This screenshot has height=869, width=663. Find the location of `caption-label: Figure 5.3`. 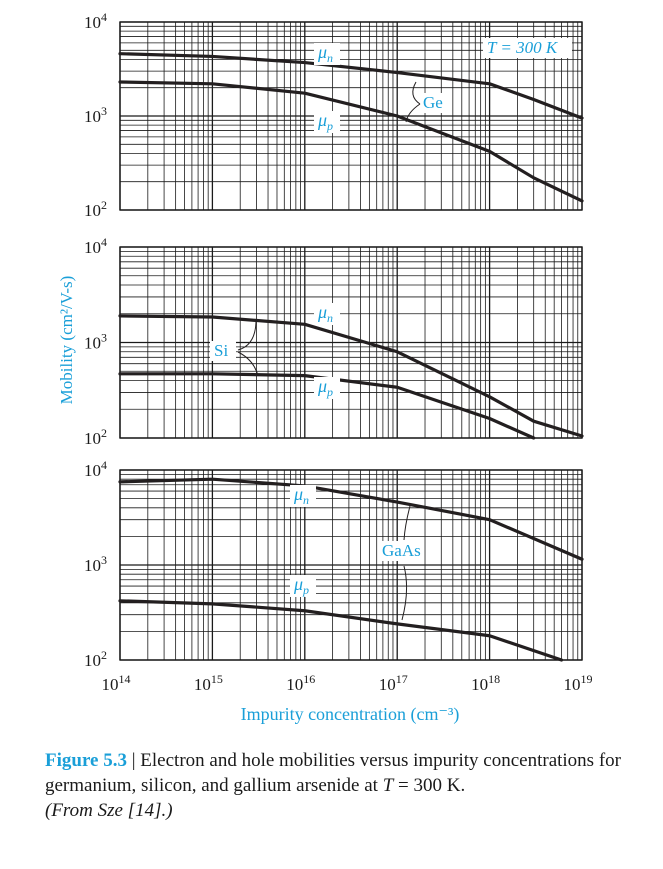

caption-label: Figure 5.3 is located at coordinates (86, 760).